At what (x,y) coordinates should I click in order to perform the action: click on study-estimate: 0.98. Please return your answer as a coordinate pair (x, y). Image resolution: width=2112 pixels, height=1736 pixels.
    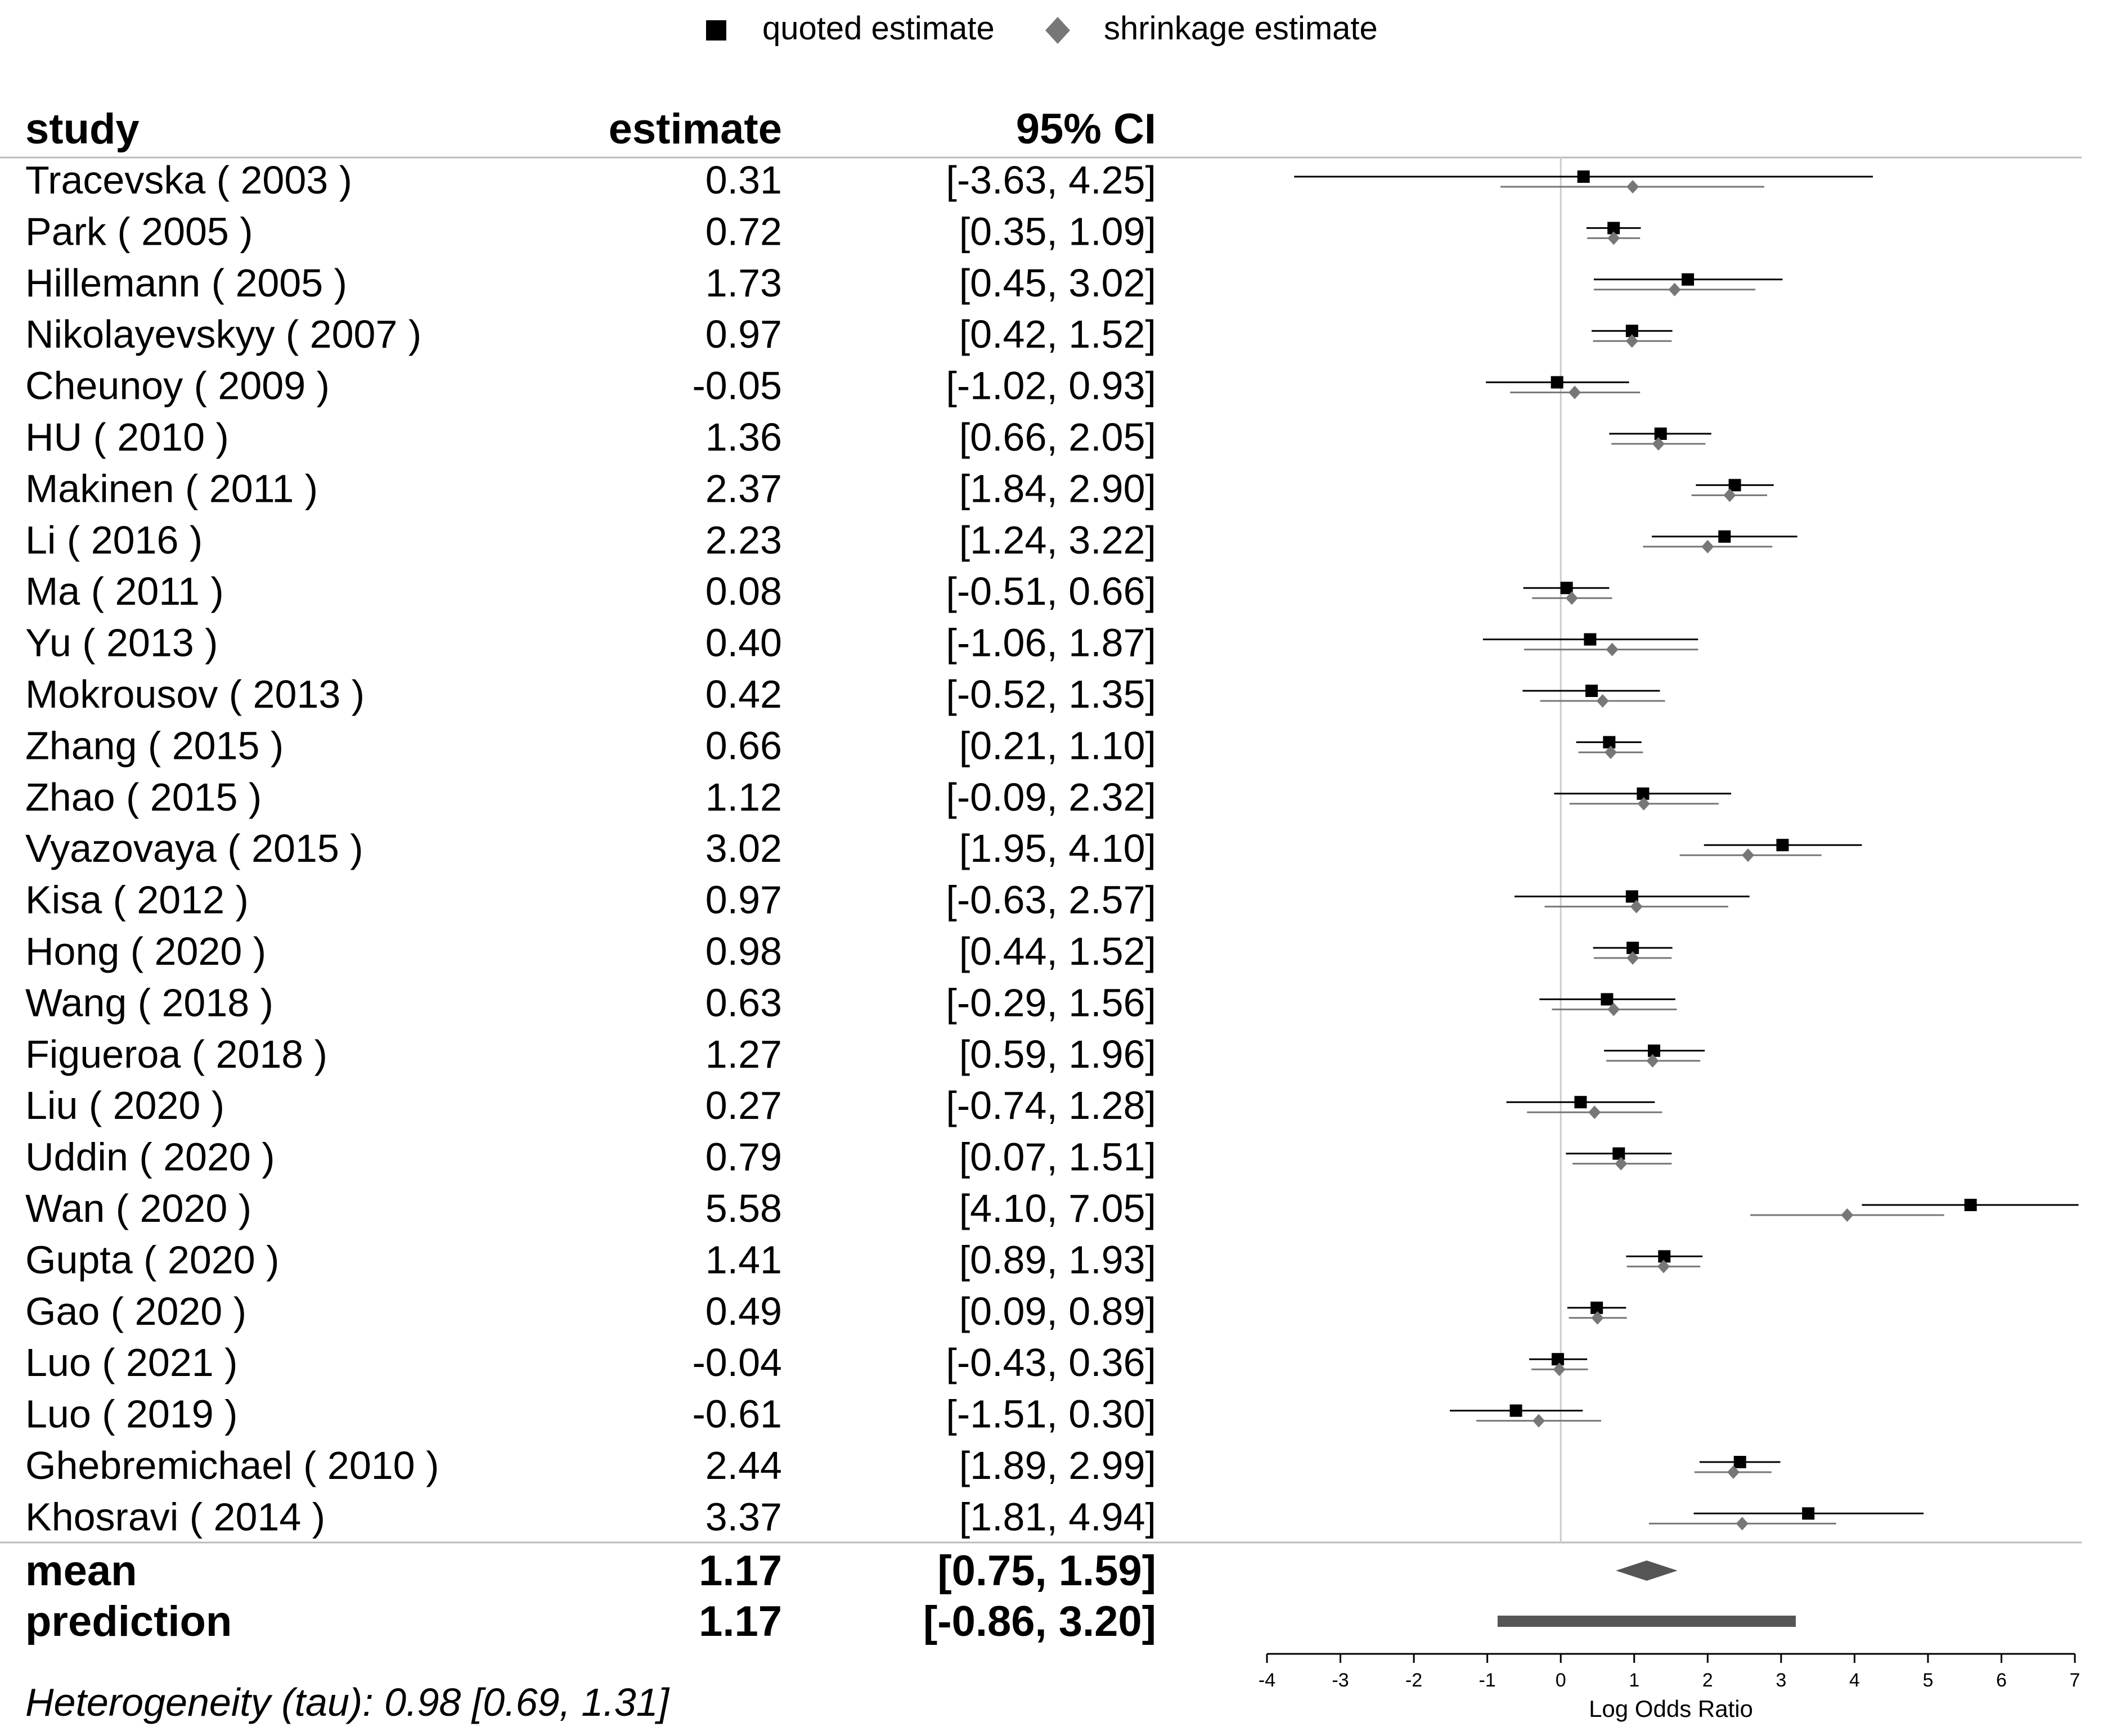
    Looking at the image, I should click on (744, 951).